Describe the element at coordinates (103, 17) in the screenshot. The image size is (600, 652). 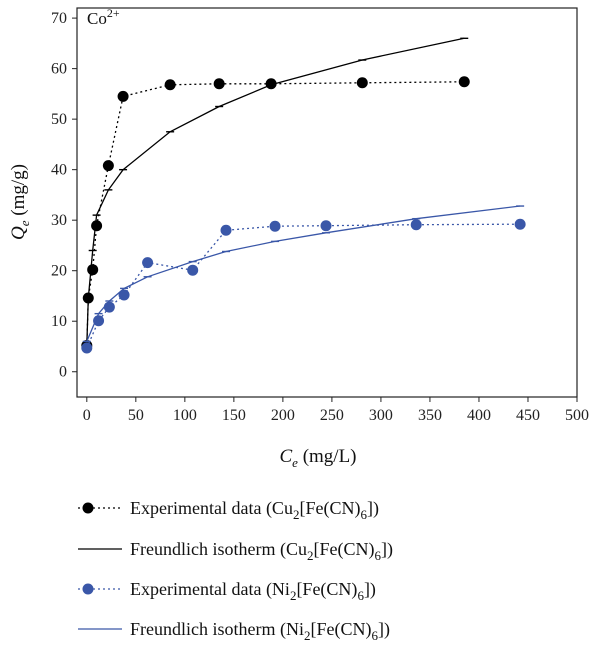
I see `ion-annotation: Co2+` at that location.